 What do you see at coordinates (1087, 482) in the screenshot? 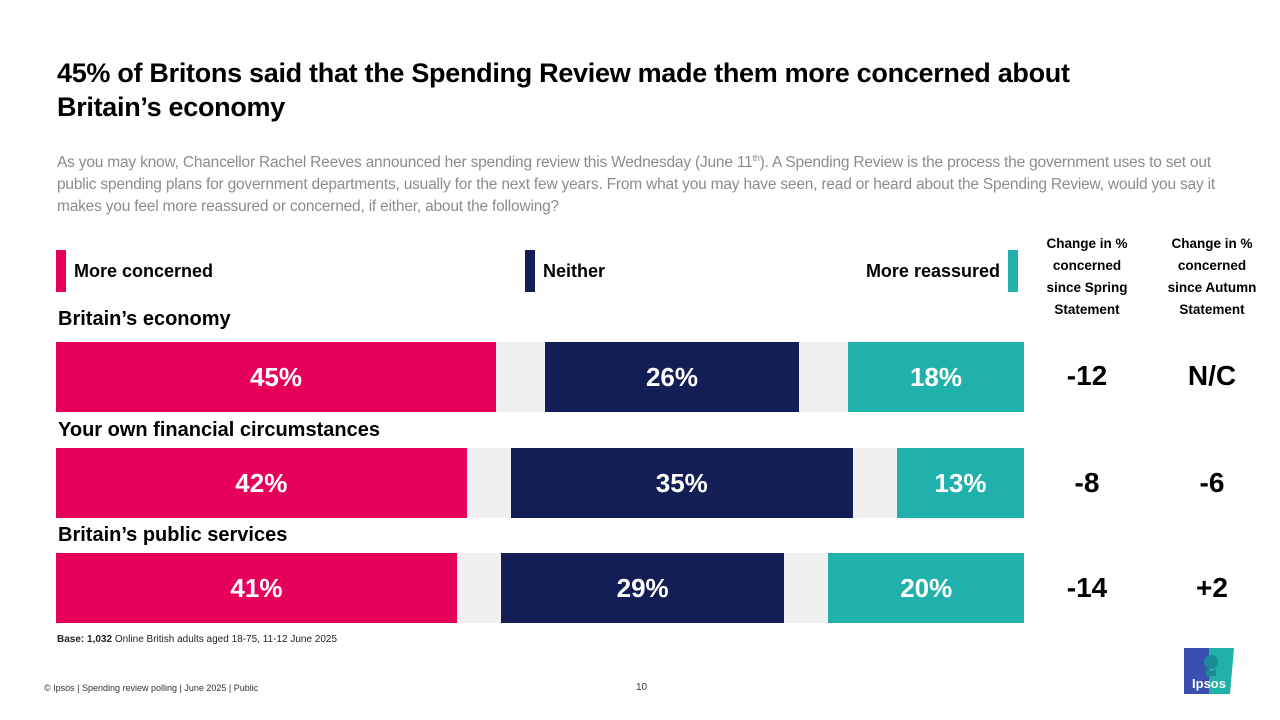
I see `change-spring-value: -8` at bounding box center [1087, 482].